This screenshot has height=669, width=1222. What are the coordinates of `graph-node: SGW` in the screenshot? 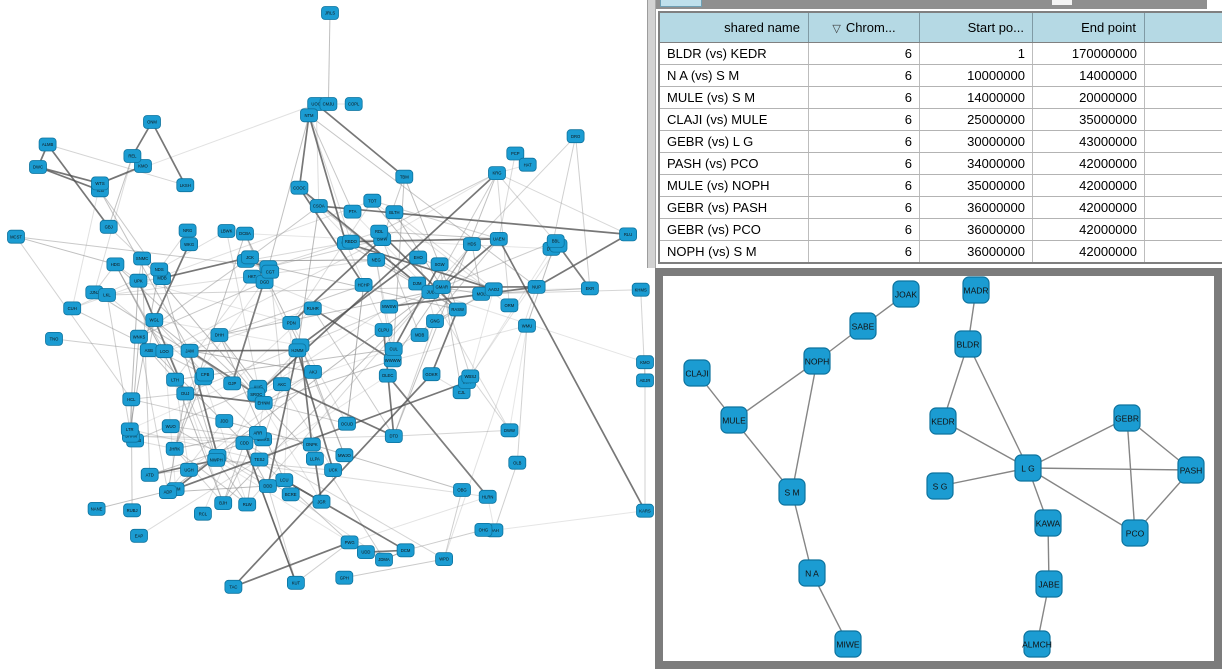 It's located at (439, 264).